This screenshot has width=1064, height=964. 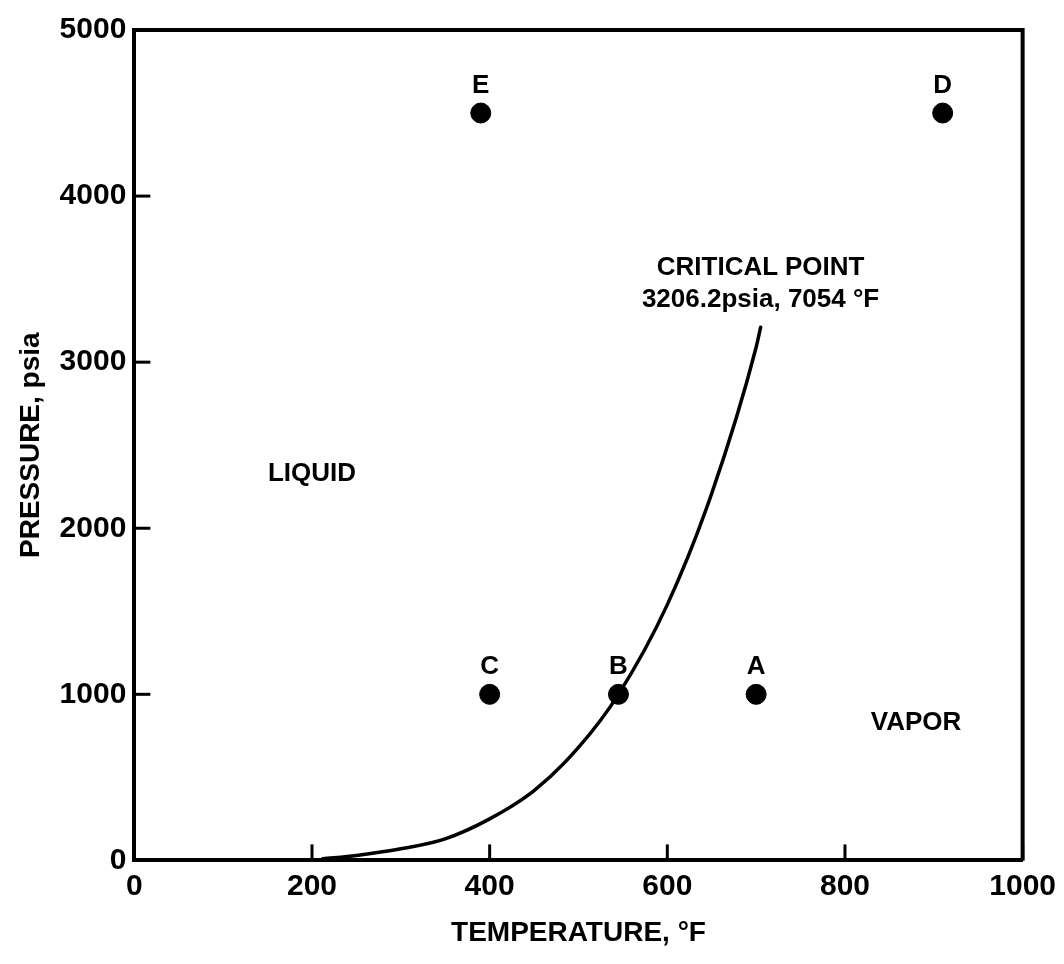 What do you see at coordinates (93, 692) in the screenshot?
I see `y-tick-label: 1000` at bounding box center [93, 692].